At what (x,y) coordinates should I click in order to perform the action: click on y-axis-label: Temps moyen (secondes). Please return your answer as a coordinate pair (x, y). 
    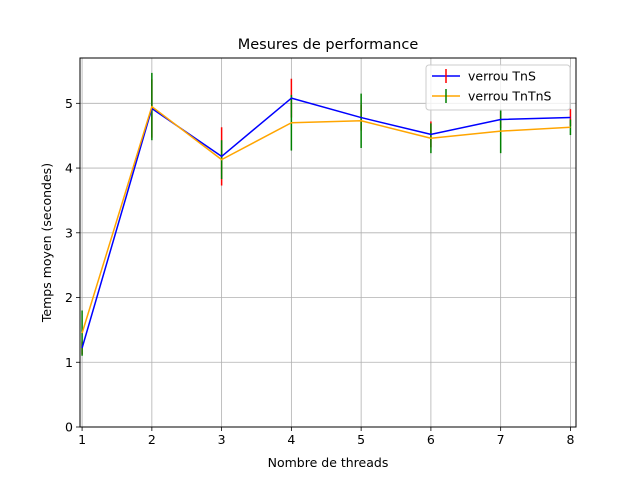
    Looking at the image, I should click on (46, 243).